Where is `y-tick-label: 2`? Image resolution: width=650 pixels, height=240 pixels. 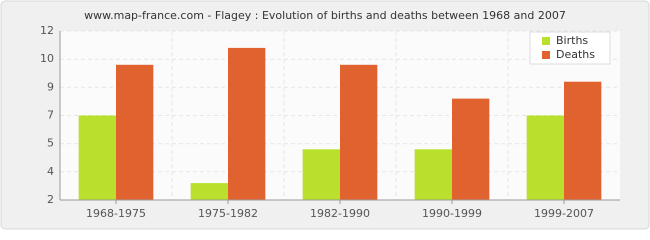
y-tick-label: 2 is located at coordinates (50, 199).